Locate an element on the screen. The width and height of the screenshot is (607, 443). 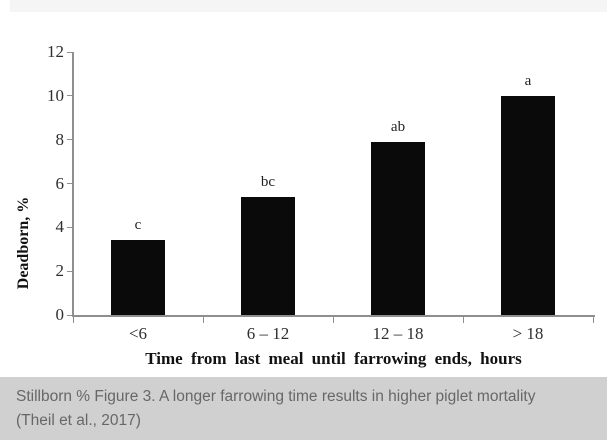
y-tick-label: 0 is located at coordinates (60, 314).